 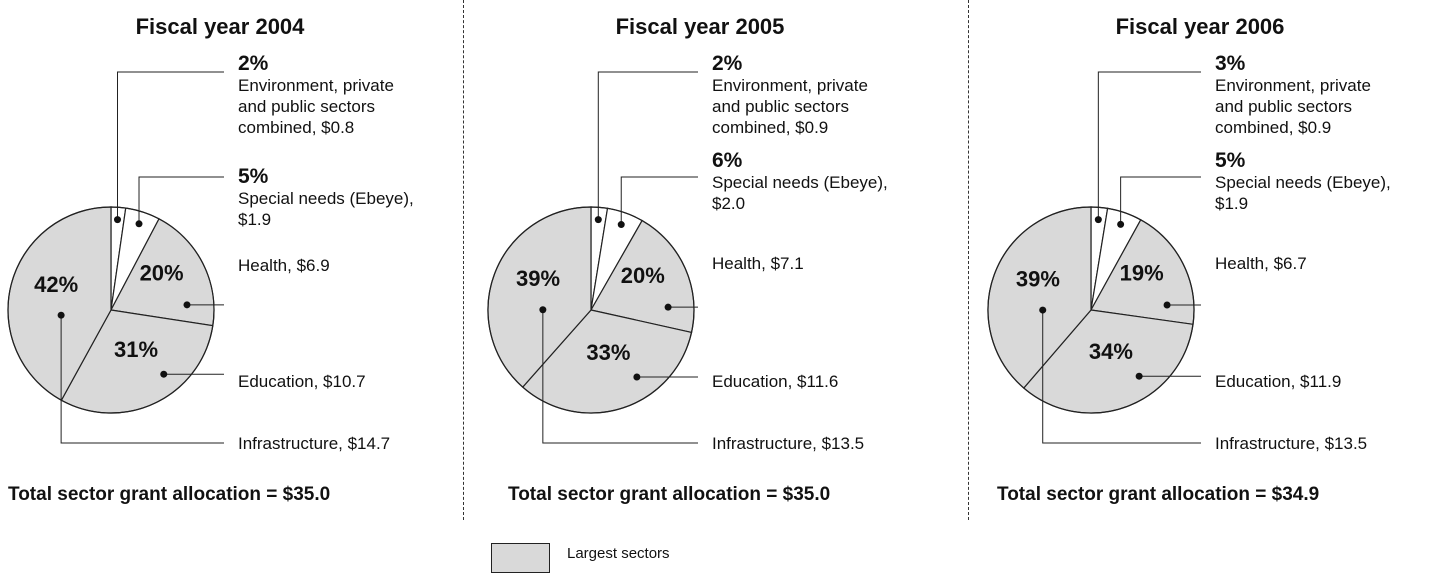 I want to click on label-health: Health, $6.9, so click(x=284, y=265).